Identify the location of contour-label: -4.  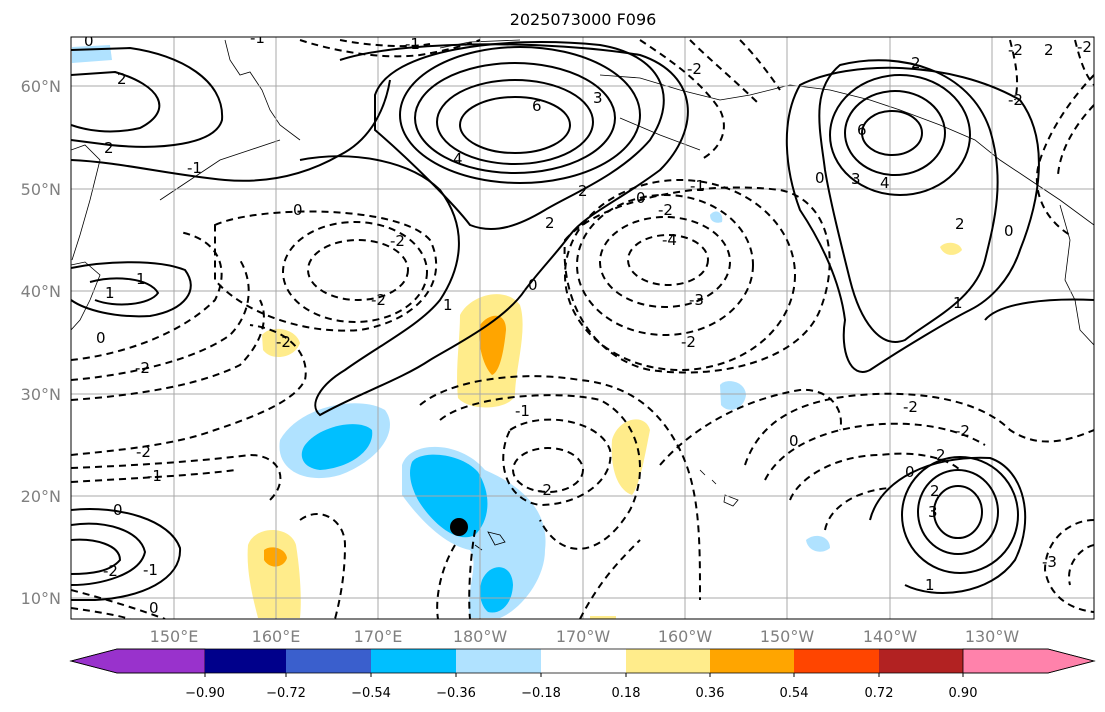
(669, 240).